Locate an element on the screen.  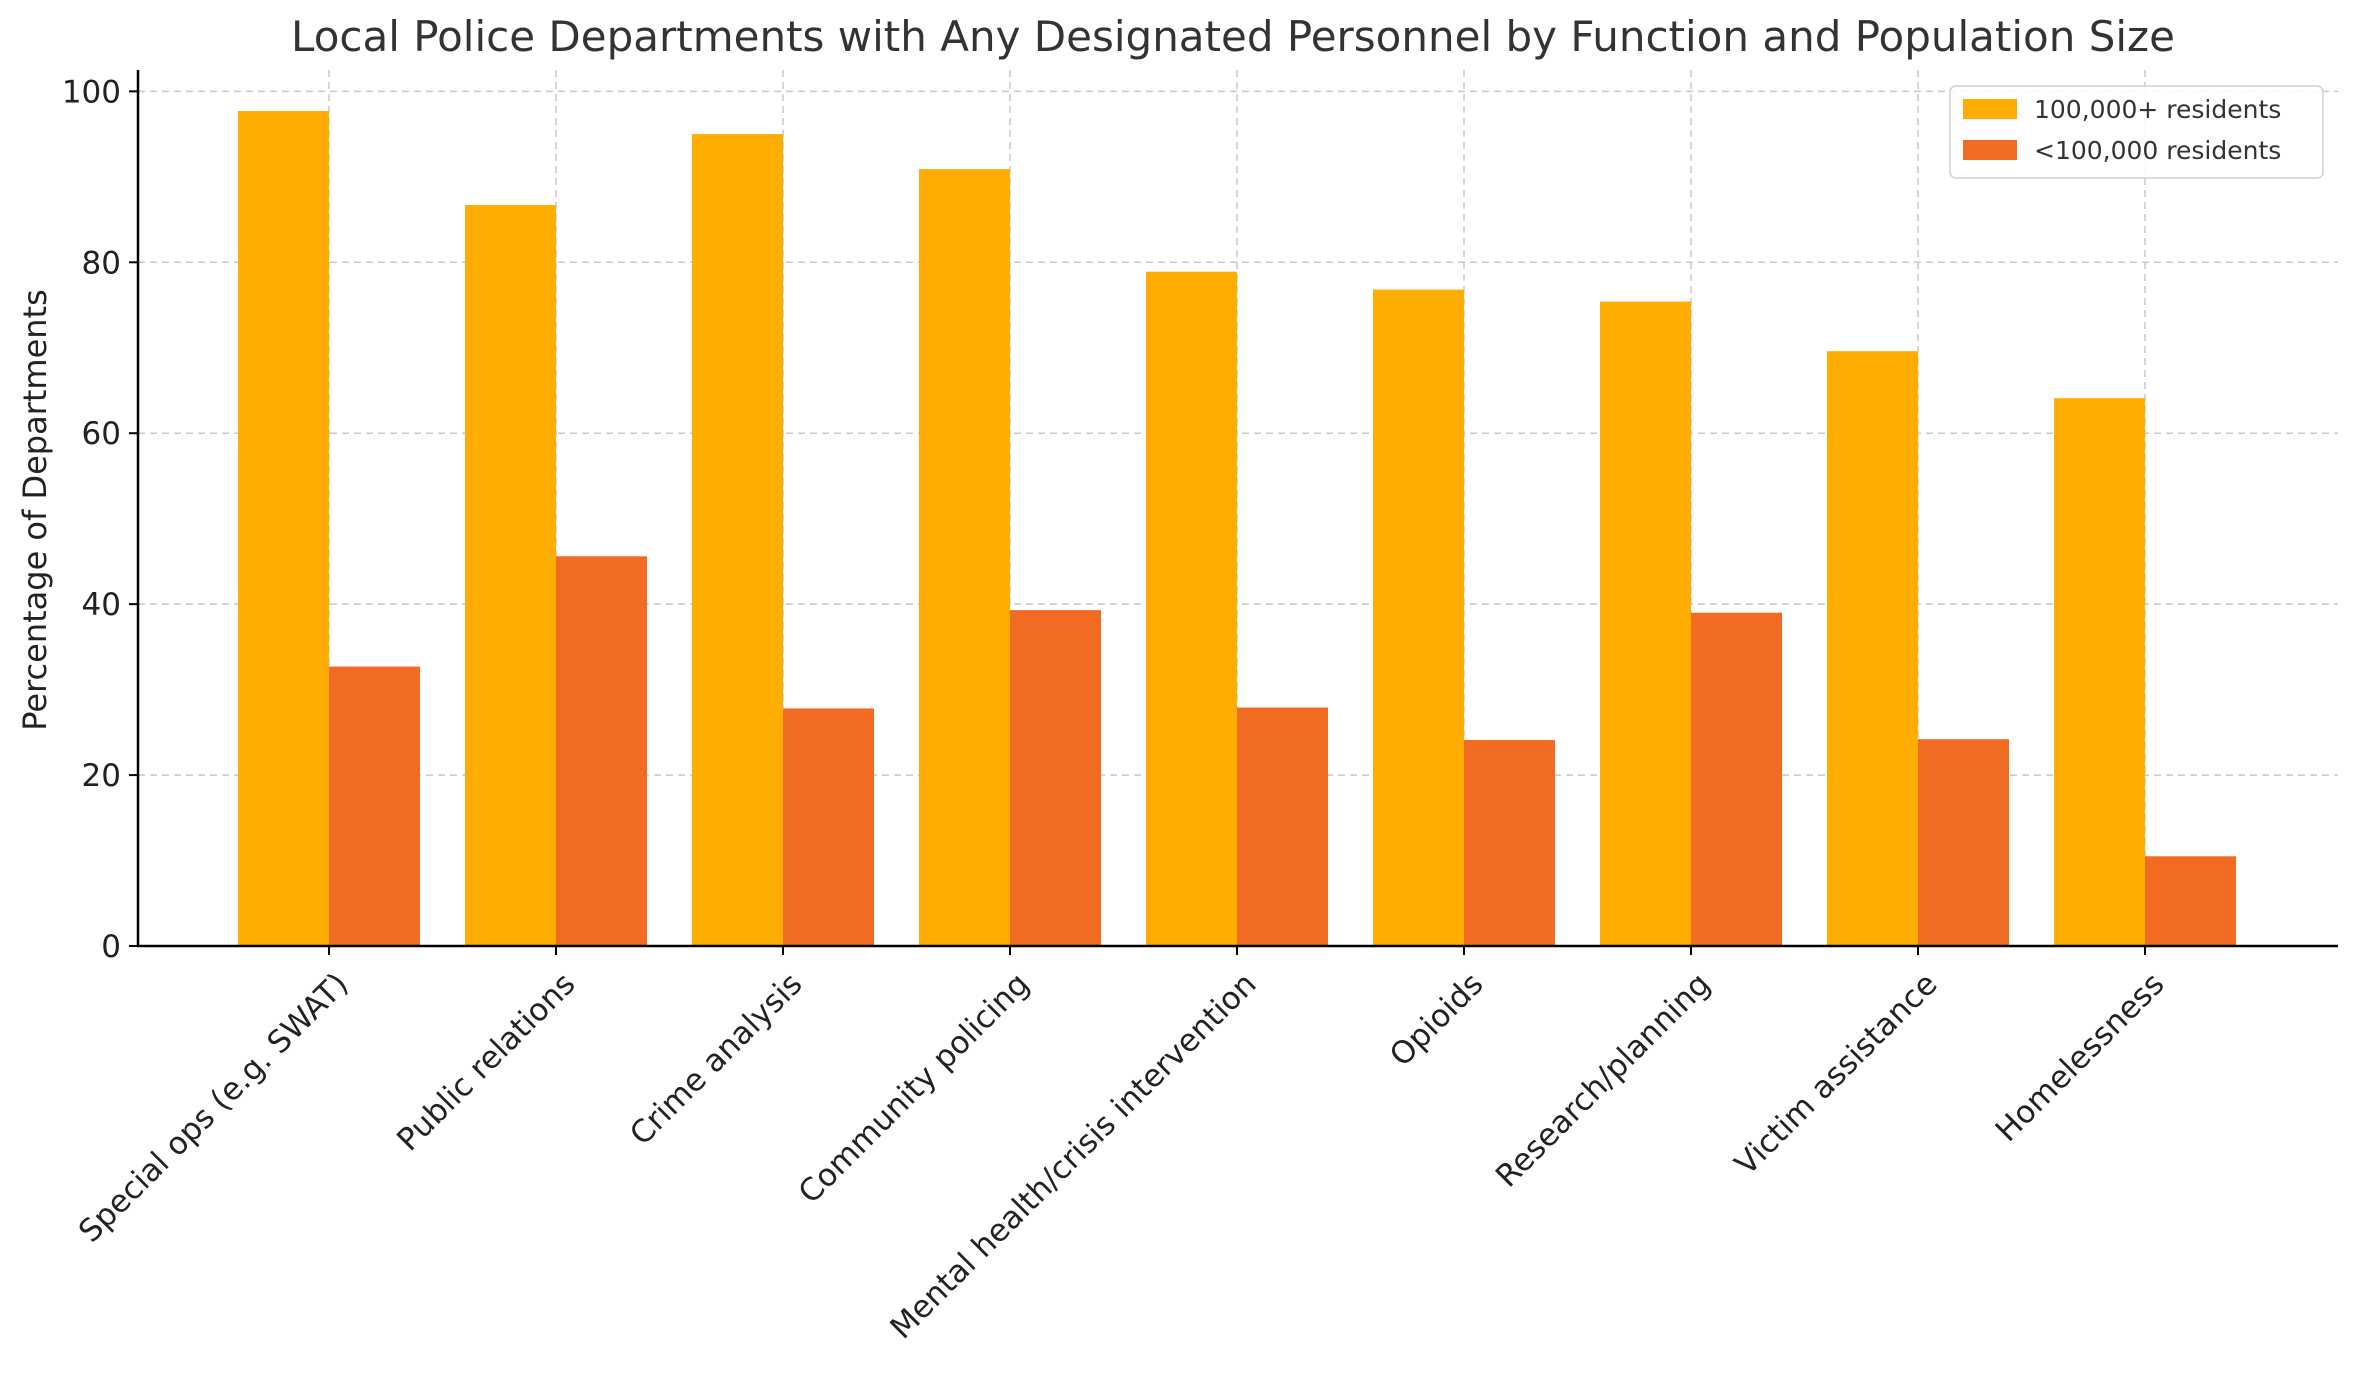
legend: 100,000+ residents <100,000 residents is located at coordinates (2136, 132).